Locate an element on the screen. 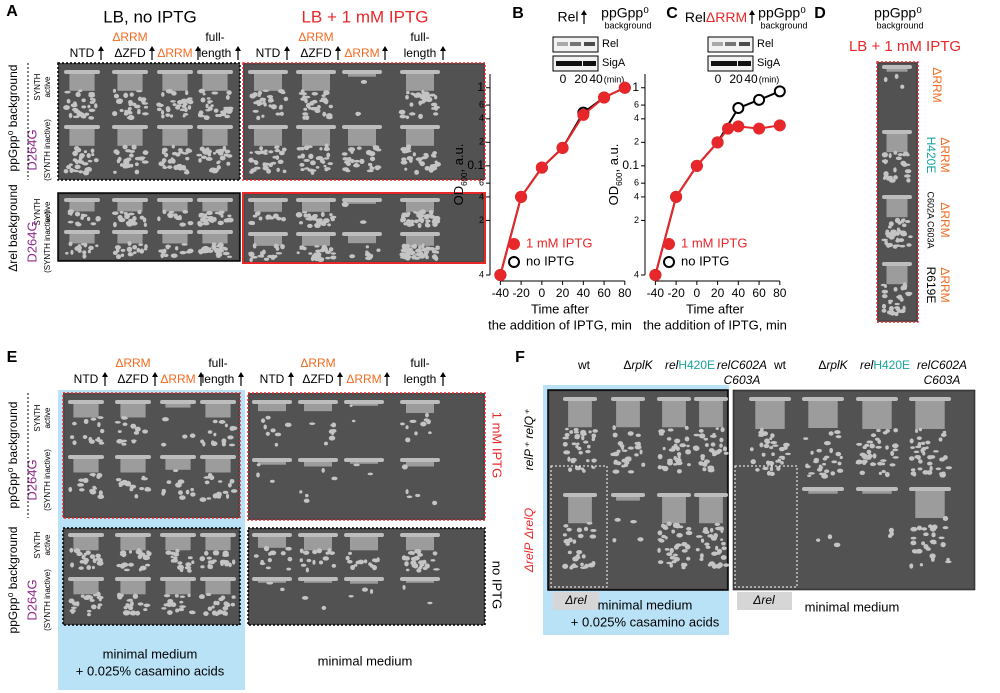  text-part: 600 is located at coordinates (619, 179).